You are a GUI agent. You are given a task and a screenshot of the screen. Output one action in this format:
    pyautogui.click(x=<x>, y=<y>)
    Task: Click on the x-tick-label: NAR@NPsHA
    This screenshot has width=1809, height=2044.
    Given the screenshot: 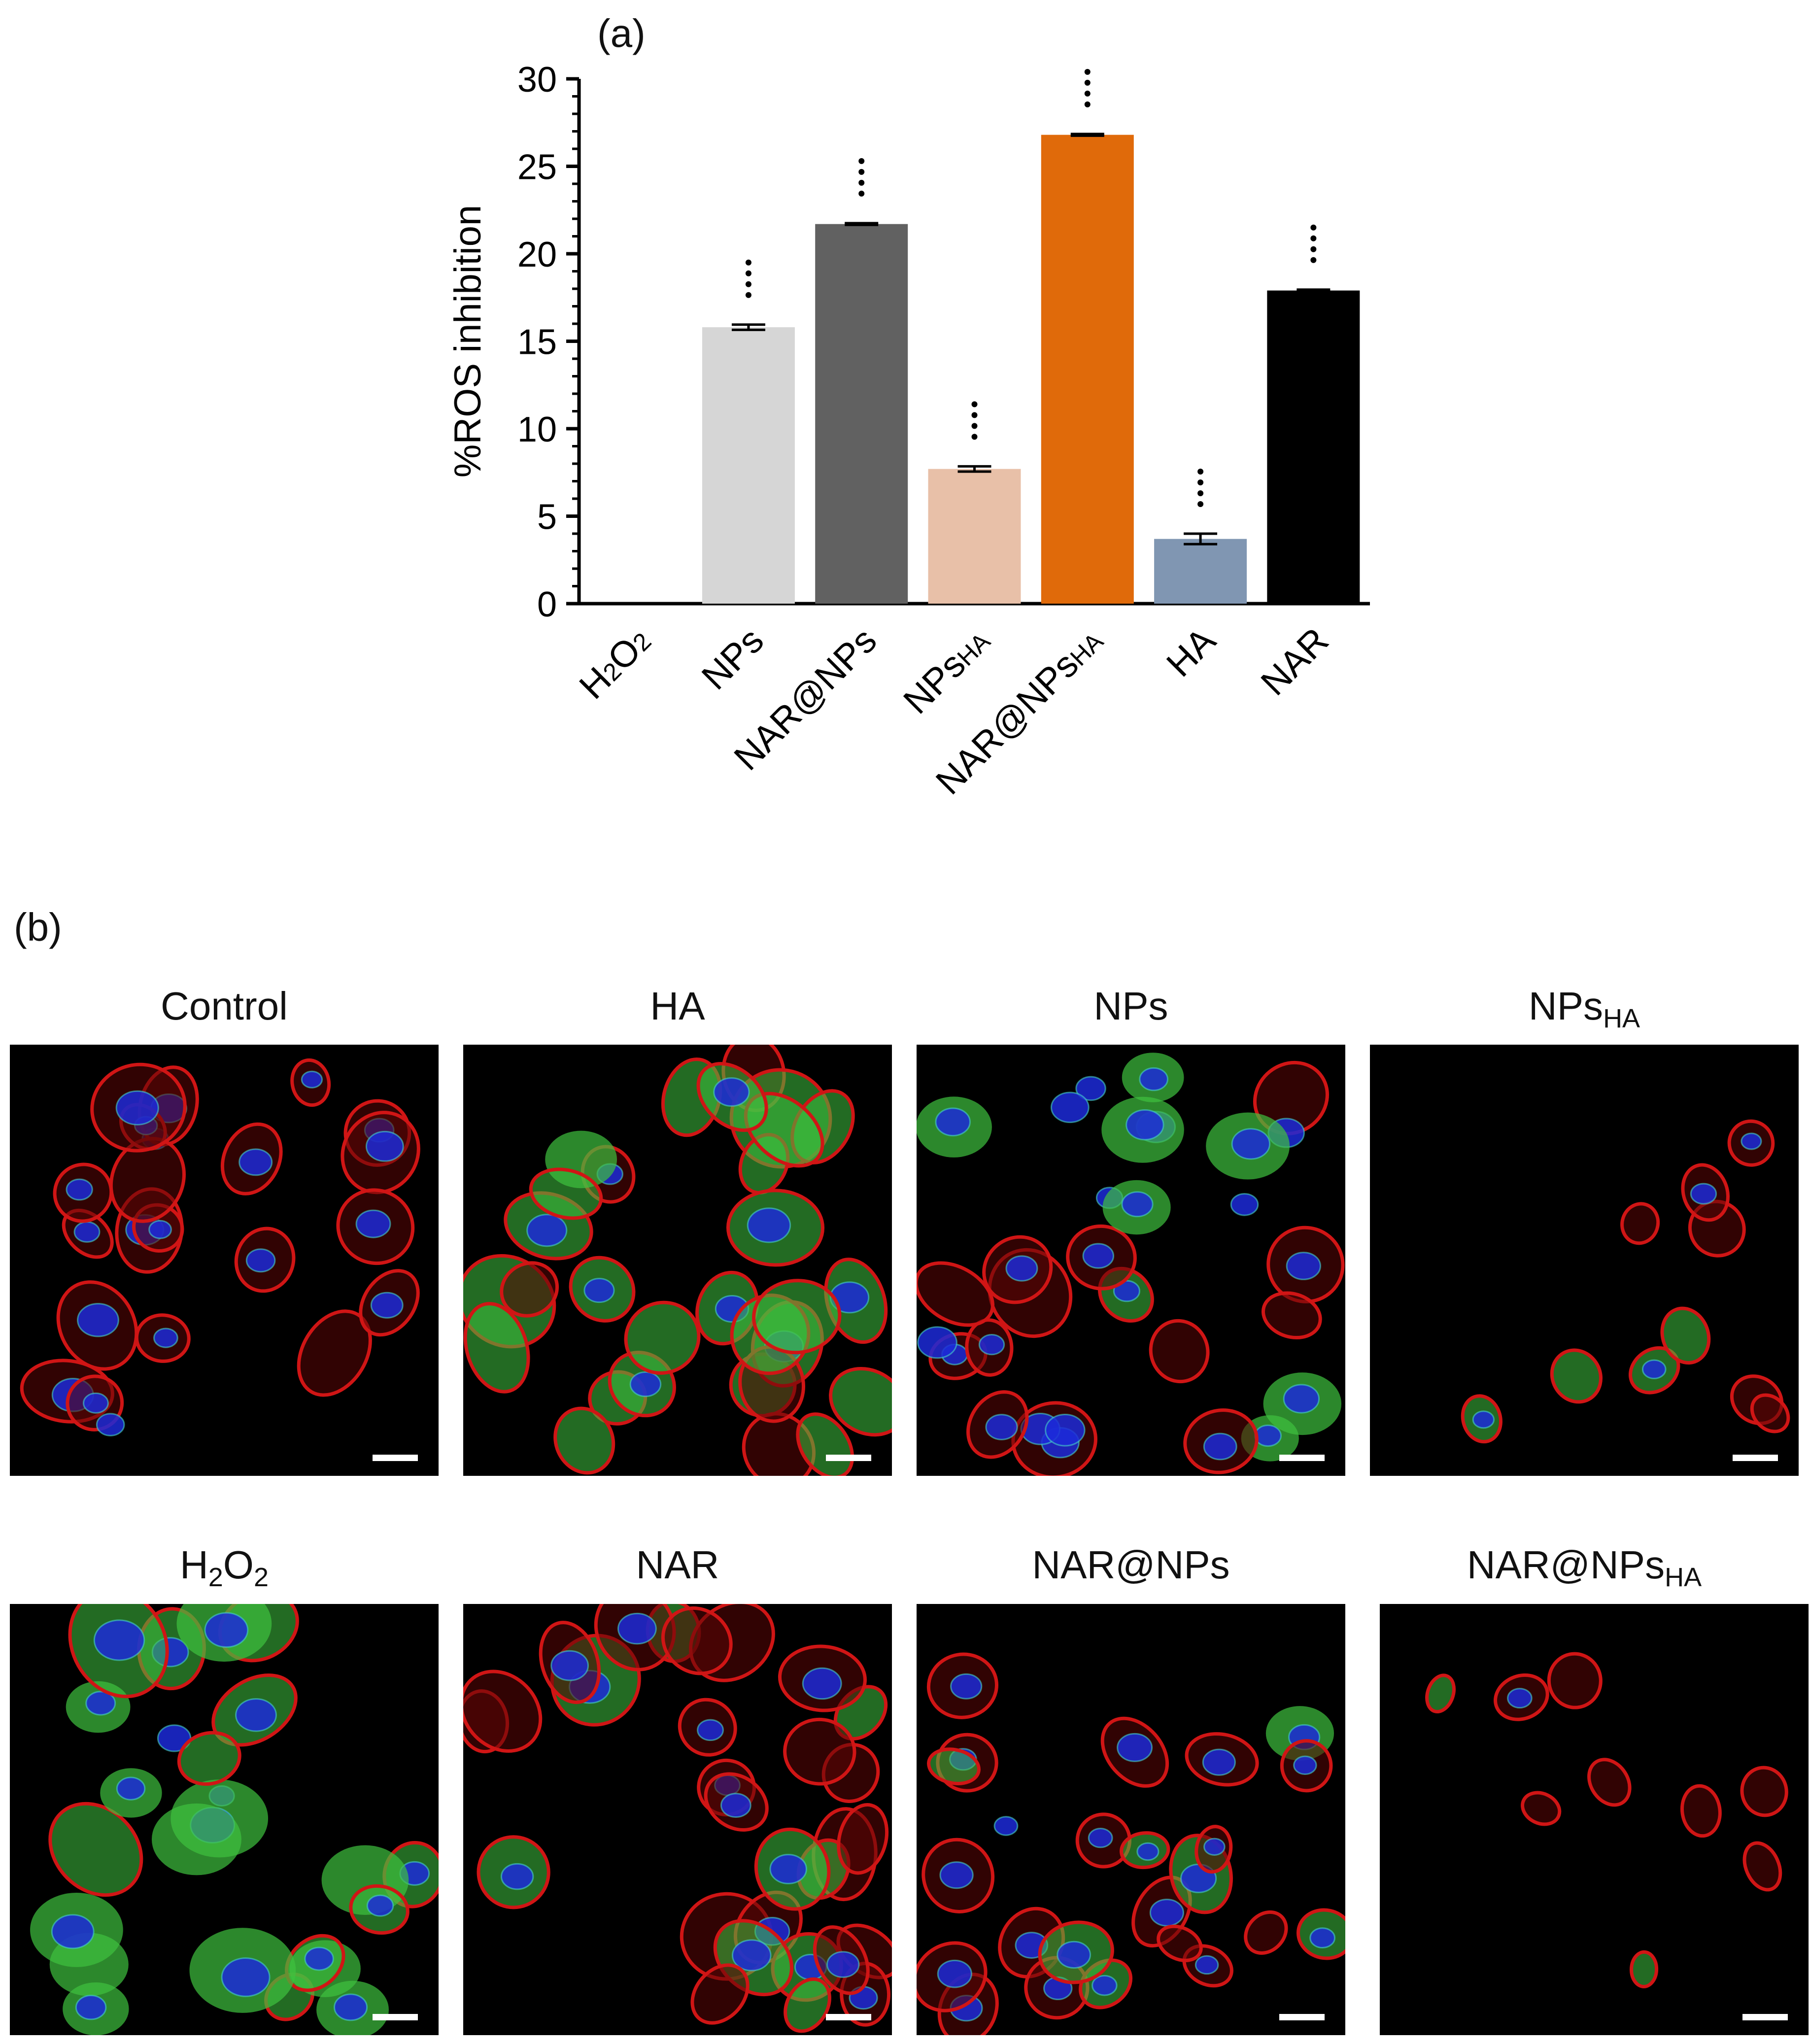 What is the action you would take?
    pyautogui.click(x=1019, y=710)
    